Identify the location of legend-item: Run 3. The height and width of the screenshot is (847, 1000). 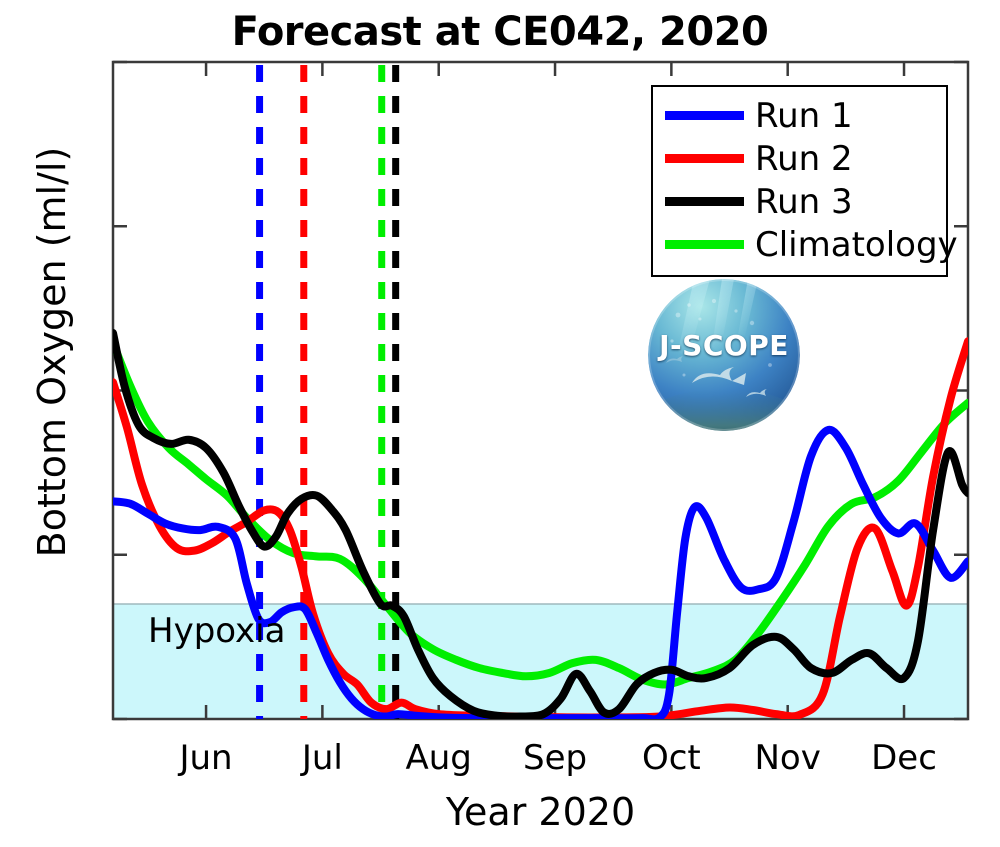
(800, 201).